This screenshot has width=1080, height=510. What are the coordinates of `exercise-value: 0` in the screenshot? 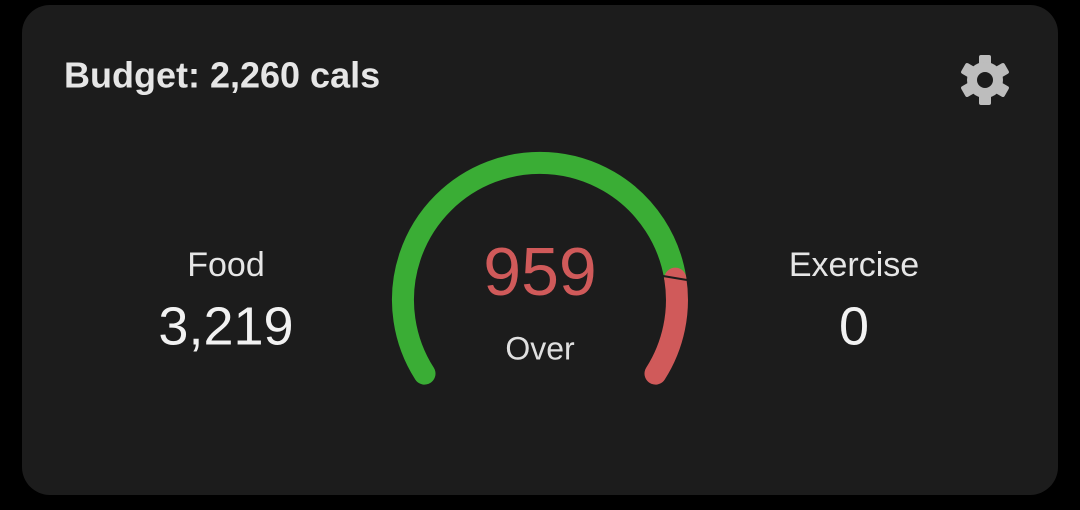 It's located at (854, 326).